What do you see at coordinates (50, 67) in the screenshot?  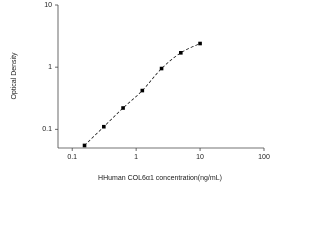 I see `y-tick-label: 1` at bounding box center [50, 67].